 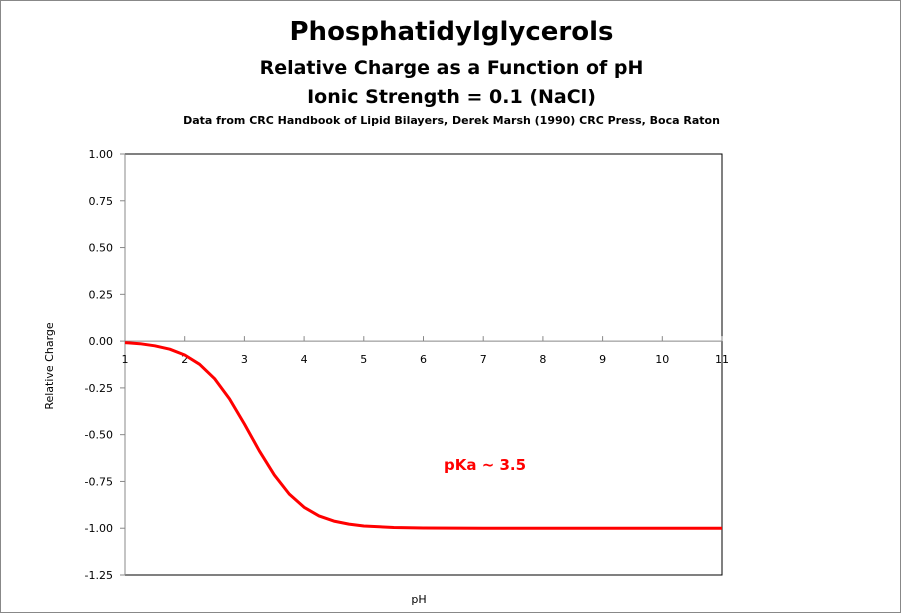 What do you see at coordinates (49, 366) in the screenshot?
I see `y-axis-label: Relative Charge` at bounding box center [49, 366].